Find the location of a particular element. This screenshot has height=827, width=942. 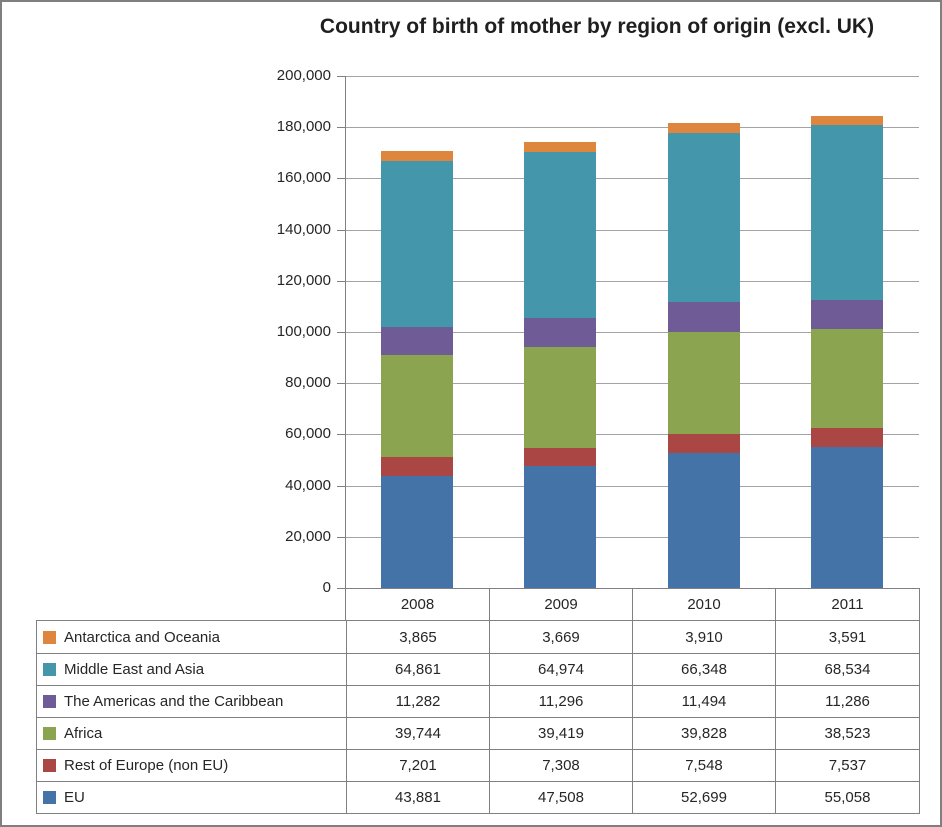

bar-segment-middle-east-and-asia-2010 is located at coordinates (703, 217).